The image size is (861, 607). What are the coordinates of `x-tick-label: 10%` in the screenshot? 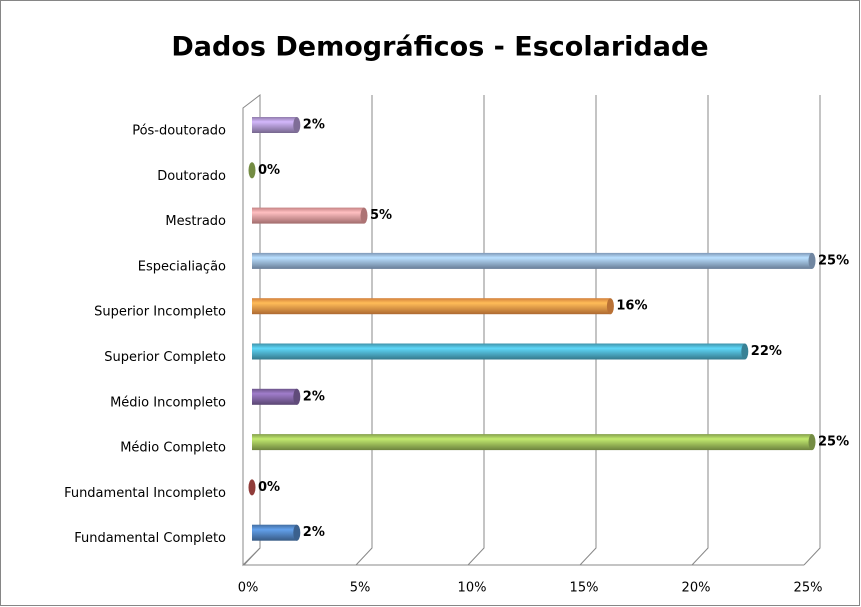 It's located at (472, 588).